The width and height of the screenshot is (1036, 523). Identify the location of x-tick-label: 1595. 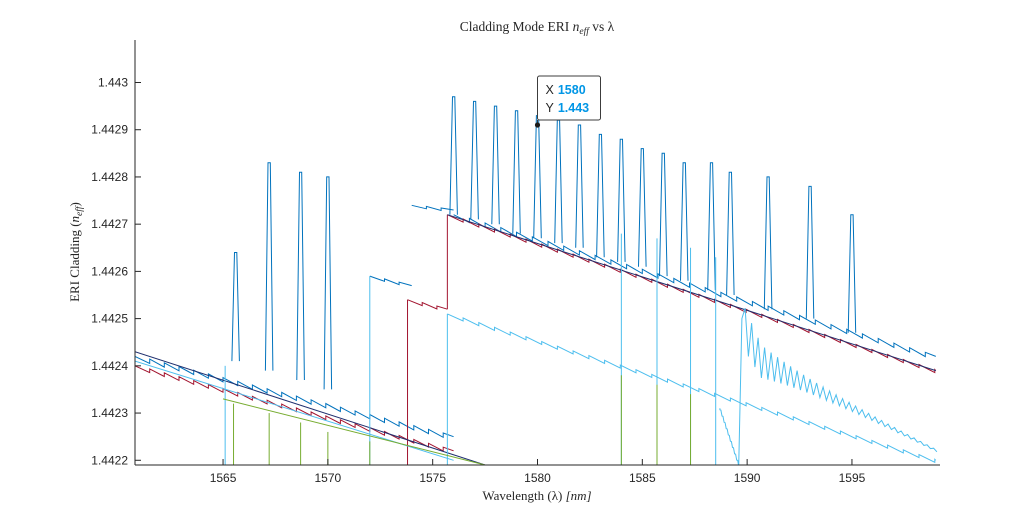
(852, 478).